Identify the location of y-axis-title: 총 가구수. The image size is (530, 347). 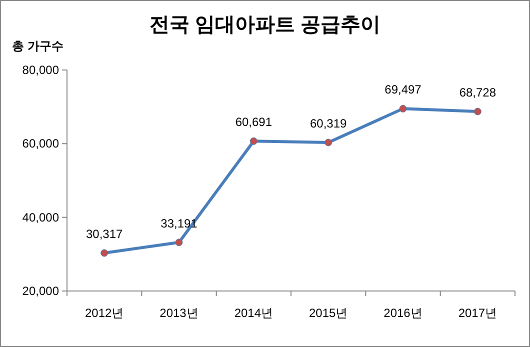
(38, 46).